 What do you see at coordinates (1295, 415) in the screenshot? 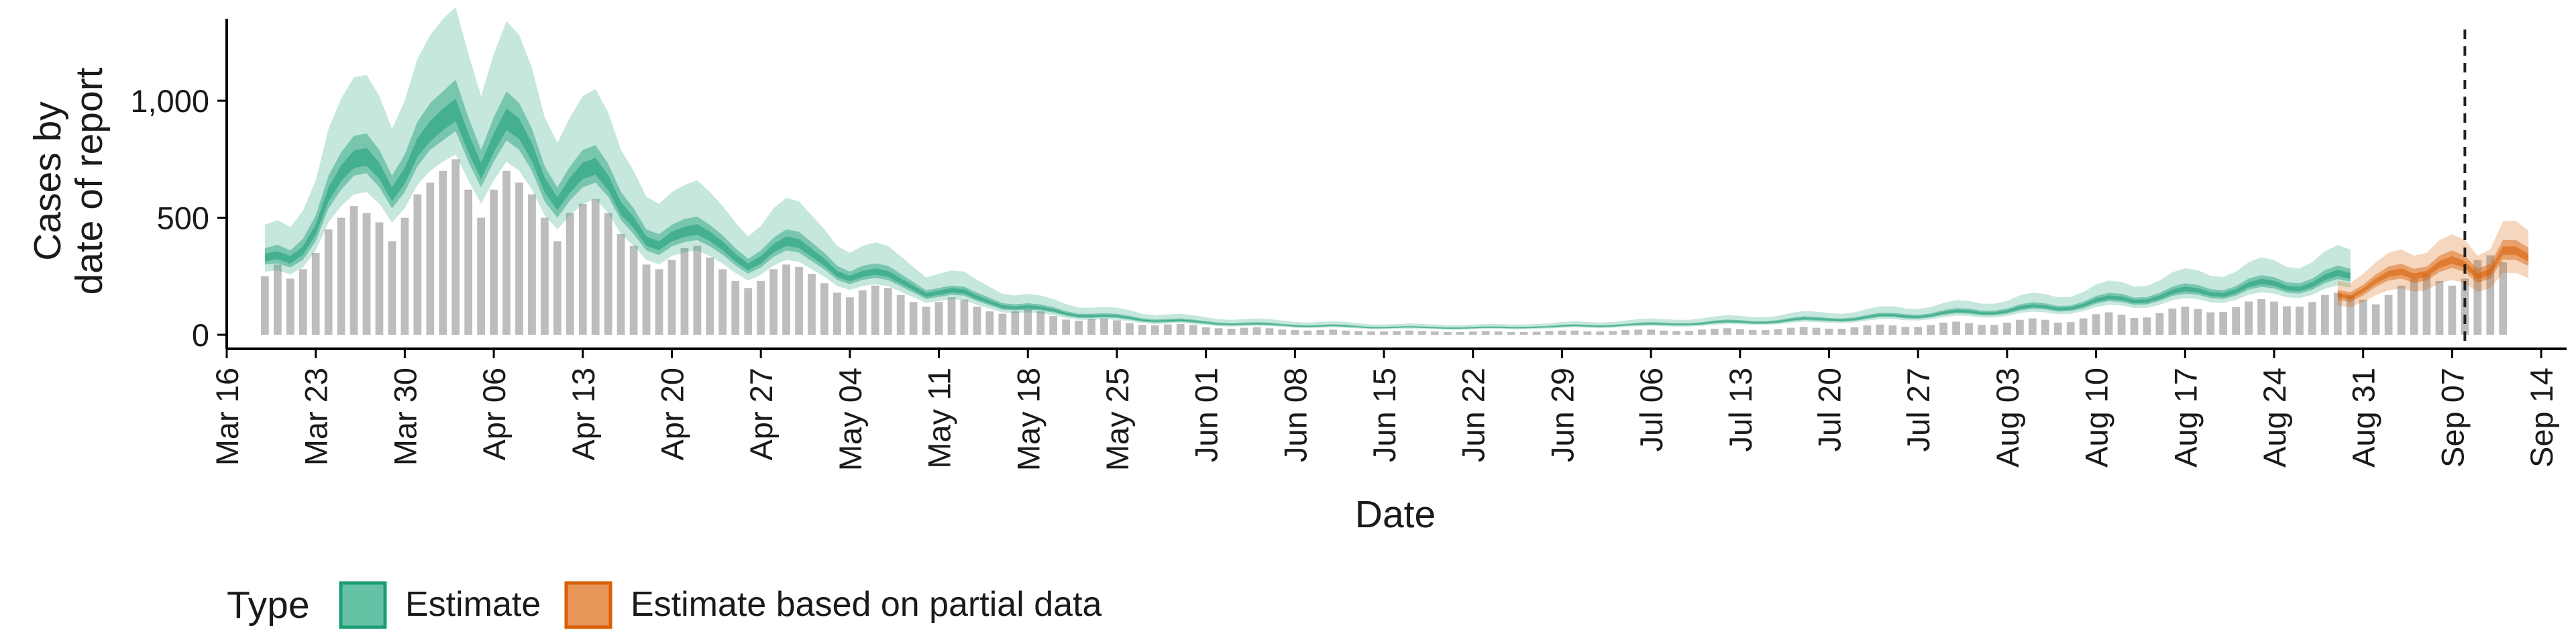
I see `x-tick-label: Jun 08` at bounding box center [1295, 415].